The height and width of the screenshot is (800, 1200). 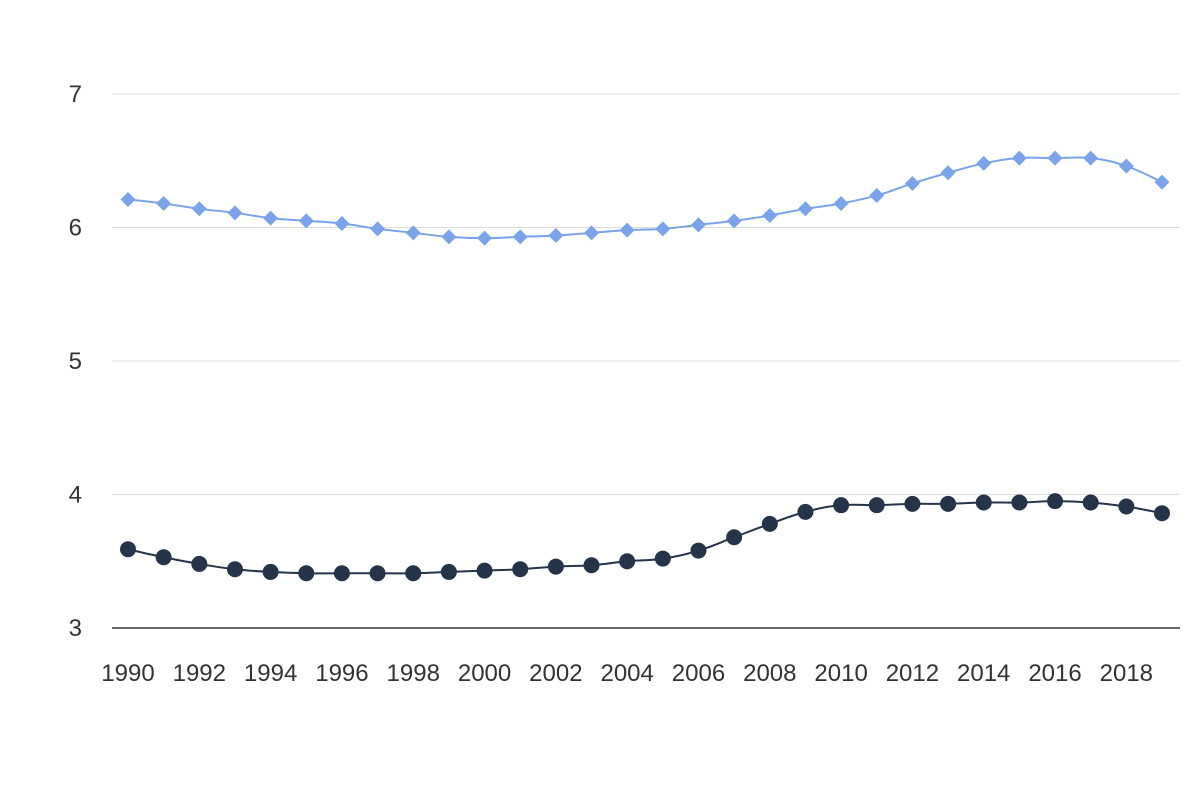 I want to click on x-tick-label: 2018, so click(x=1126, y=673).